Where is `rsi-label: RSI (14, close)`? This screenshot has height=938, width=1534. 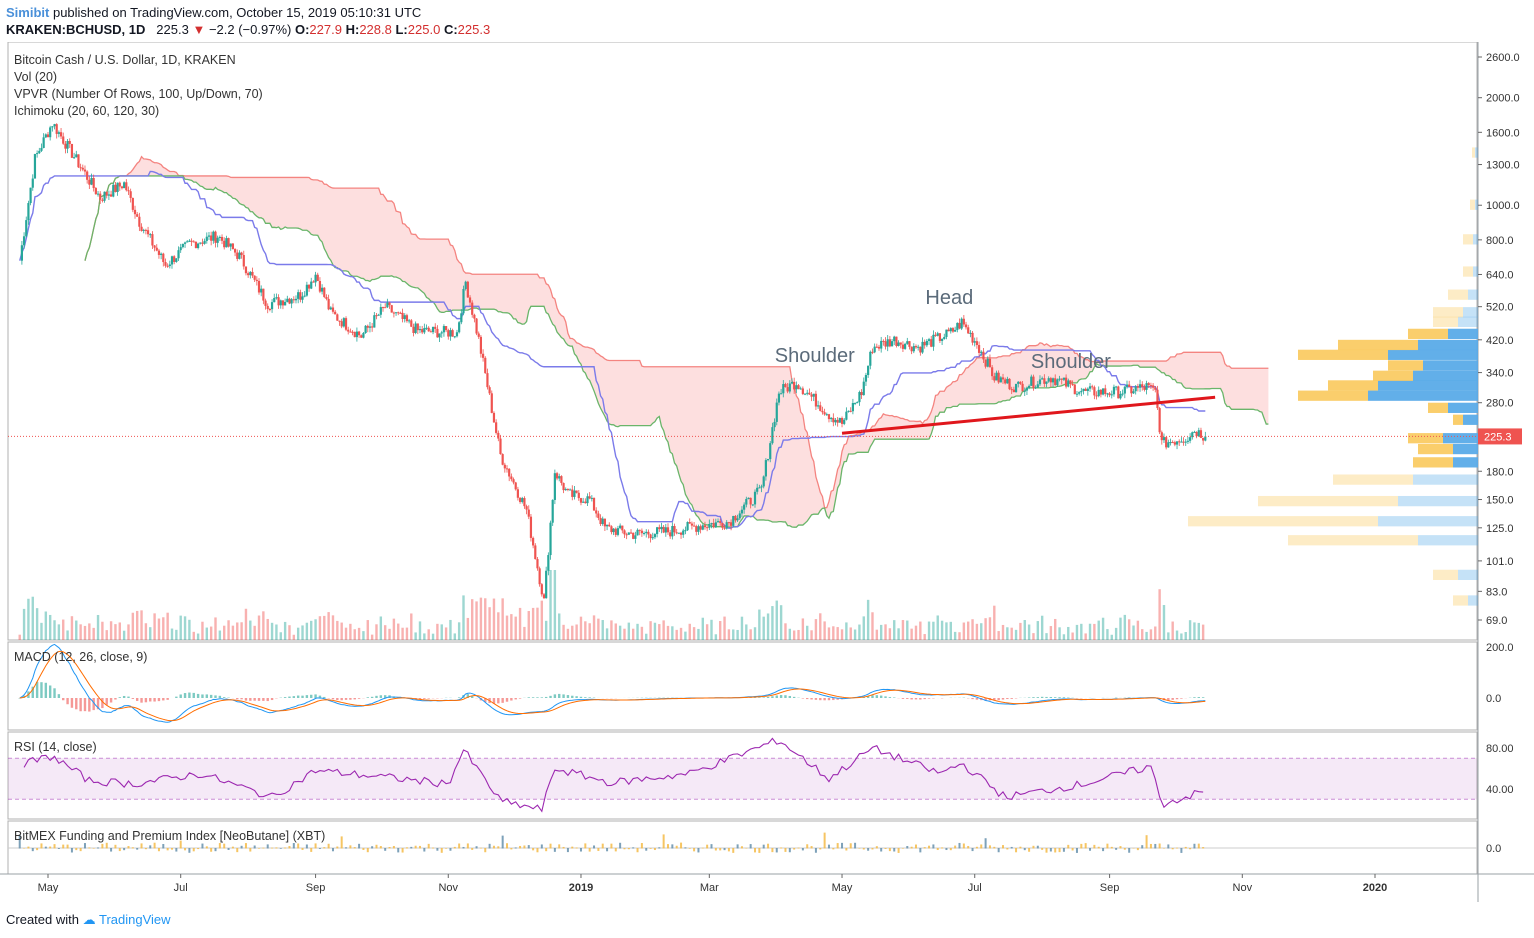
rsi-label: RSI (14, close) is located at coordinates (55, 747).